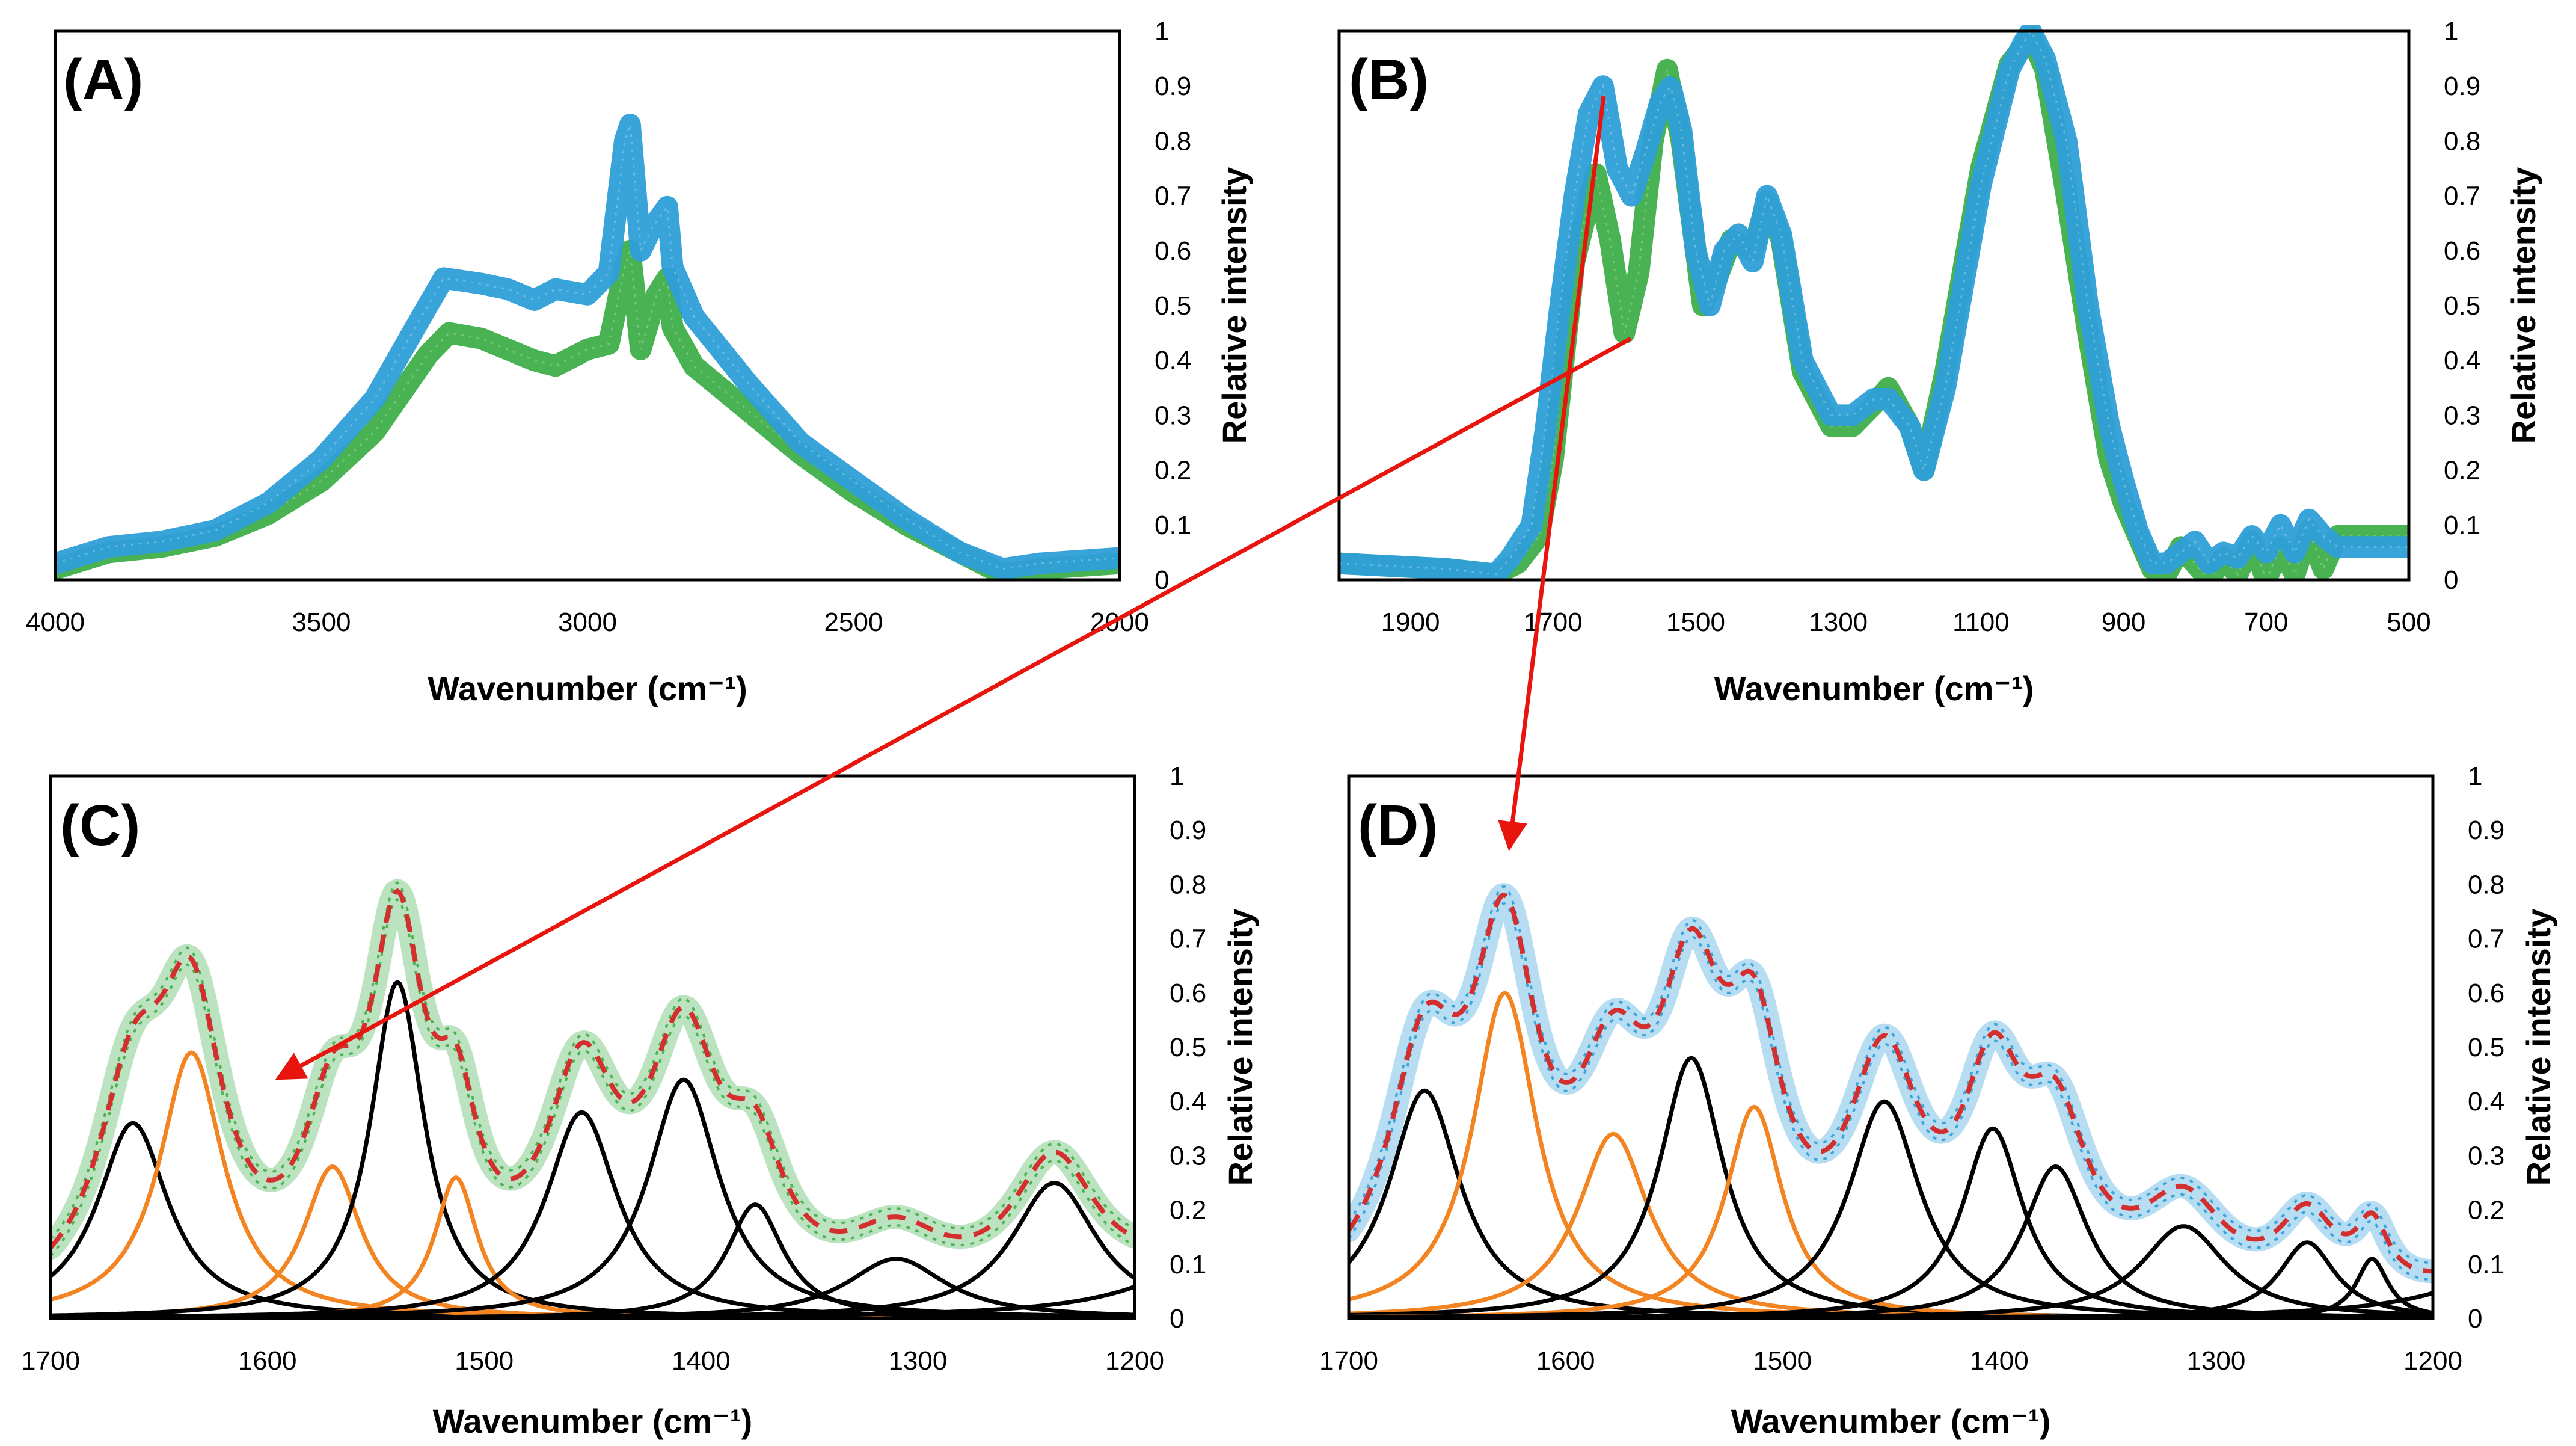  I want to click on x-tick-label: 500, so click(2408, 623).